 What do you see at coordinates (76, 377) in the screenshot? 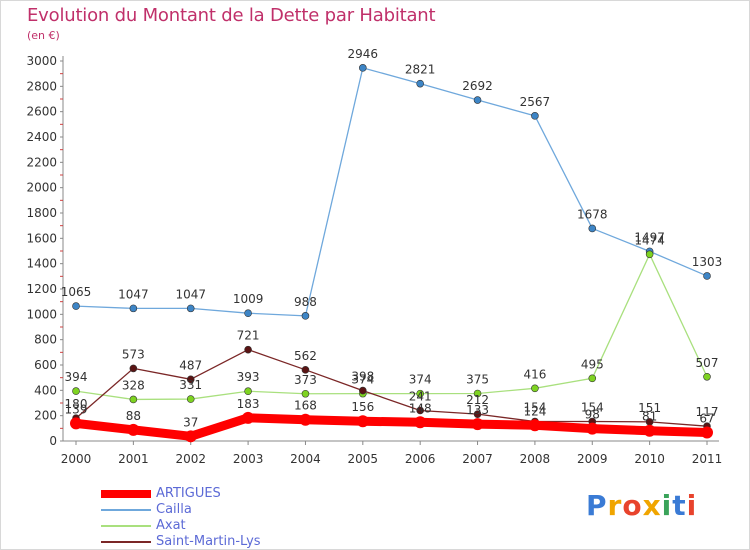
I see `data-label: 394` at bounding box center [76, 377].